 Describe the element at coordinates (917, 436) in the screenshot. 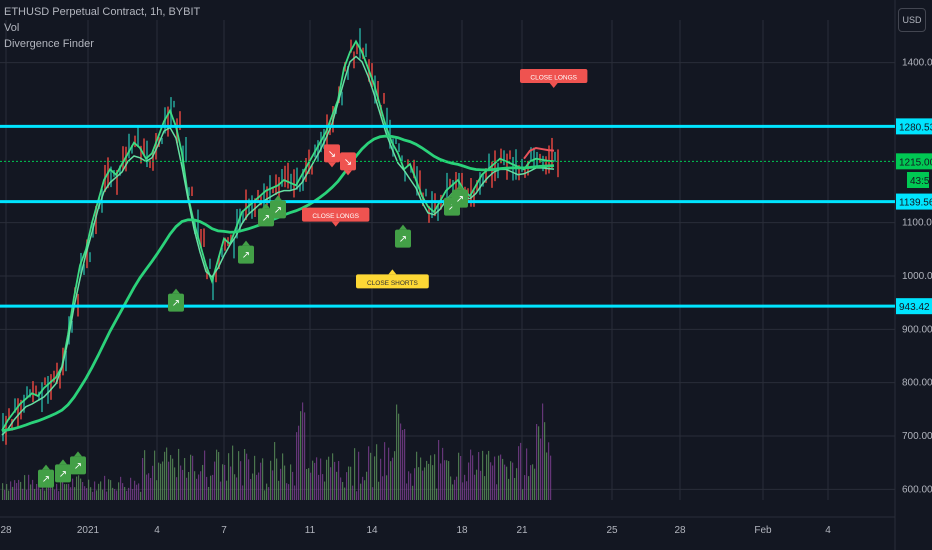

I see `y-tick-label: 700.00` at that location.